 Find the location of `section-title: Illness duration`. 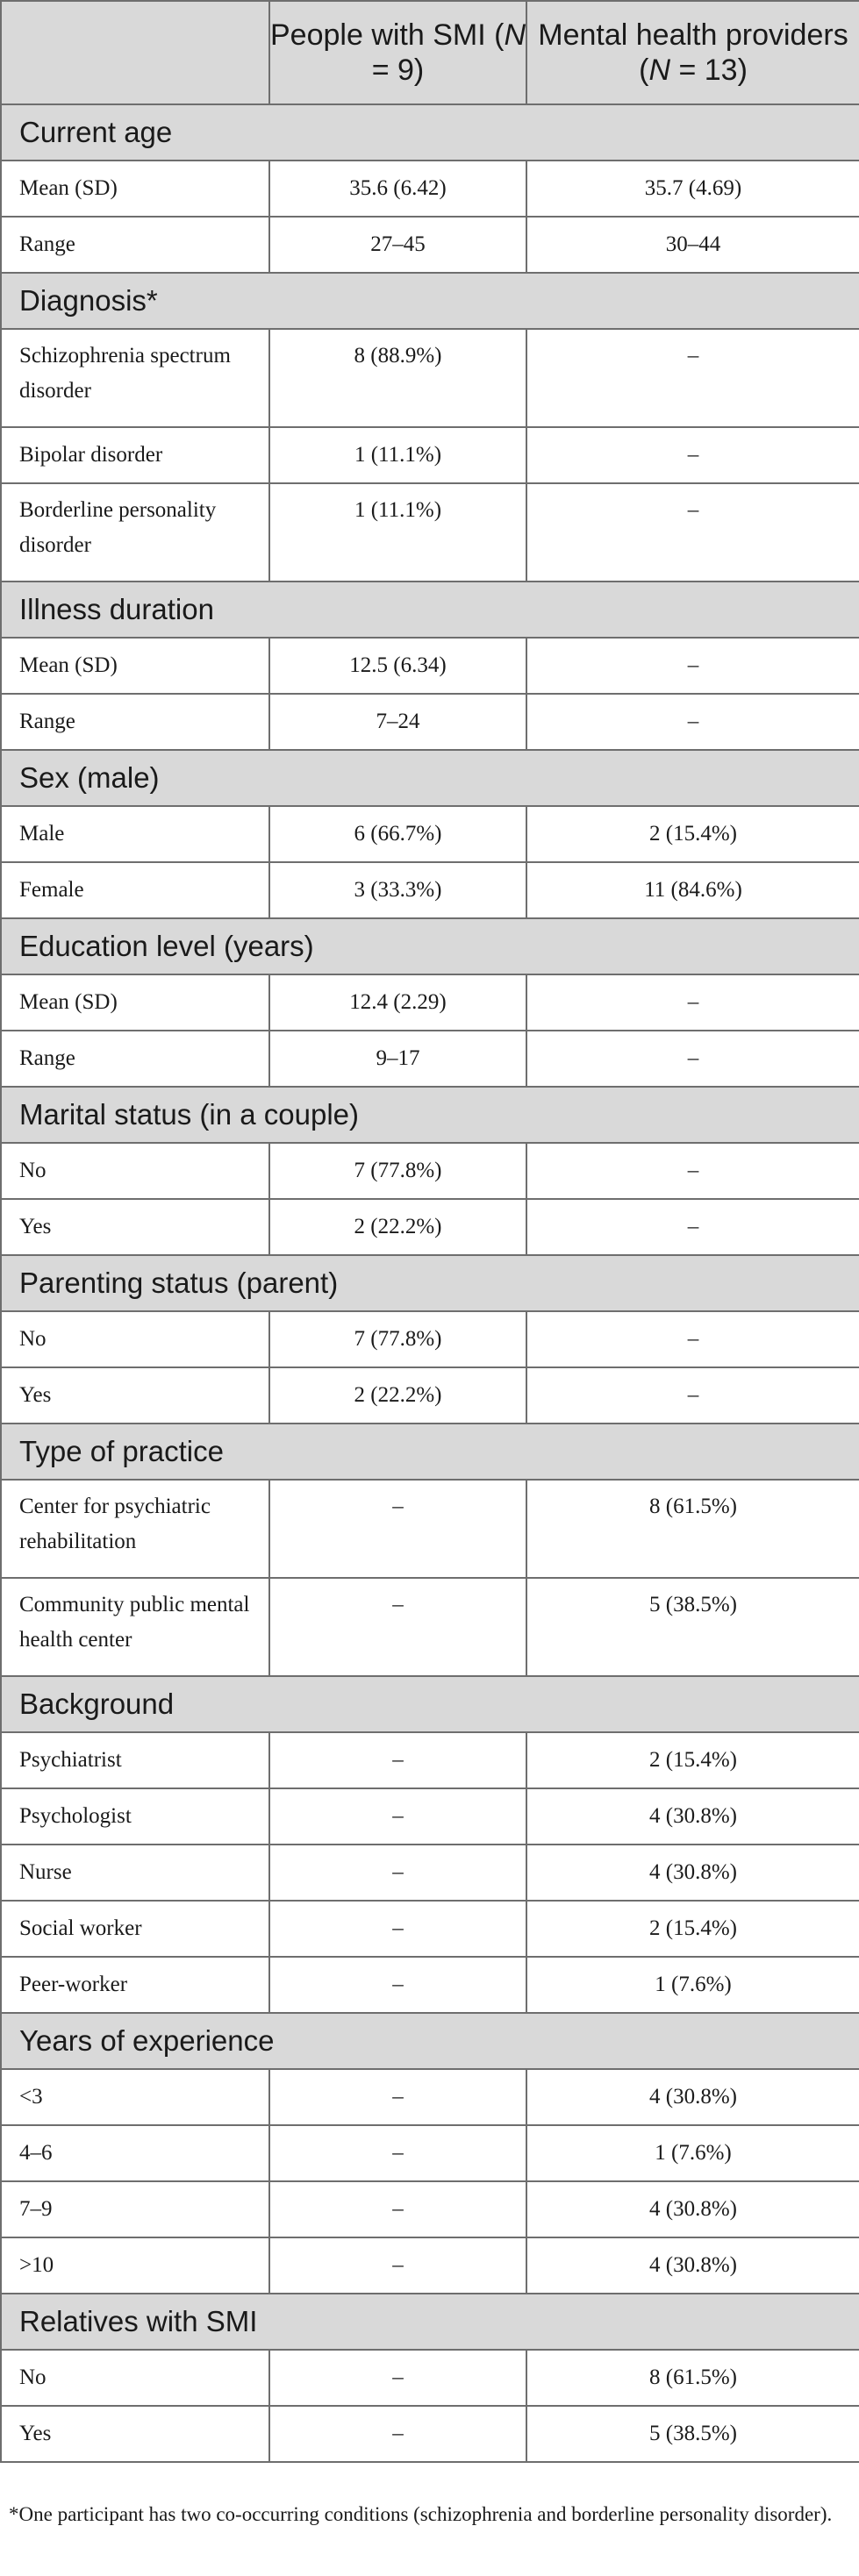

section-title: Illness duration is located at coordinates (429, 610).